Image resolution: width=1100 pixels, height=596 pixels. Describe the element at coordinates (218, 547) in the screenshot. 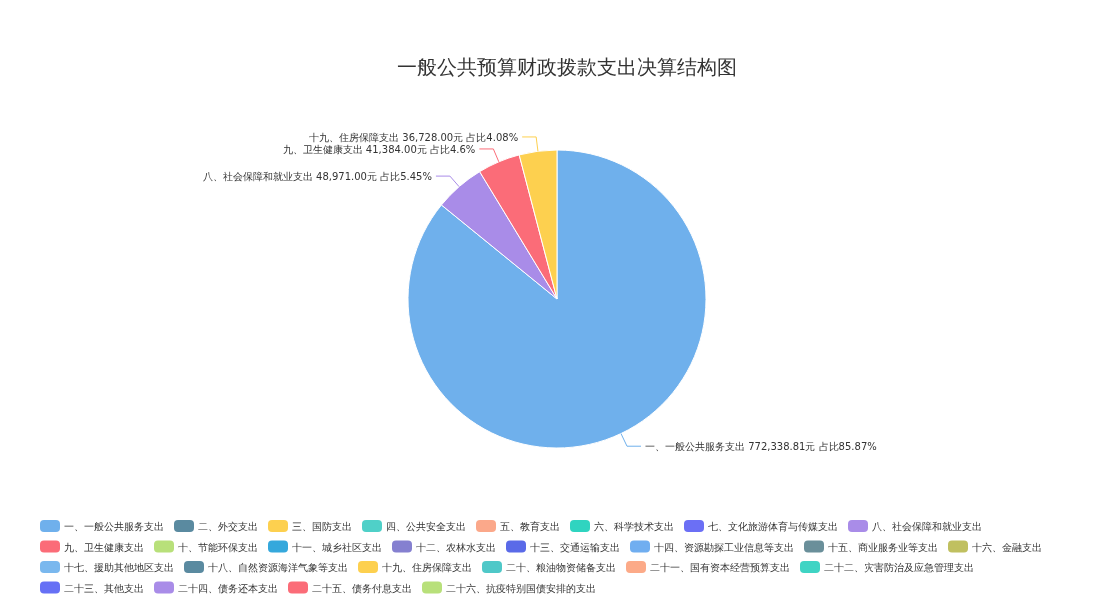

I see `legend-label: 十、节能环保支出` at that location.